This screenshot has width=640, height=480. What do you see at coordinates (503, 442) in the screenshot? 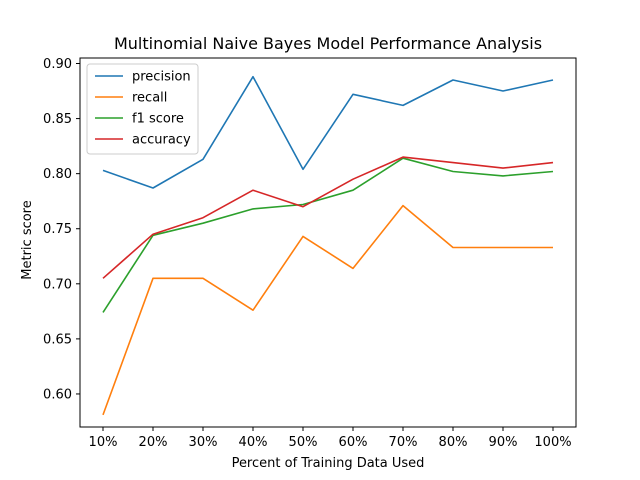
I see `x-tick-label: 90%` at bounding box center [503, 442].